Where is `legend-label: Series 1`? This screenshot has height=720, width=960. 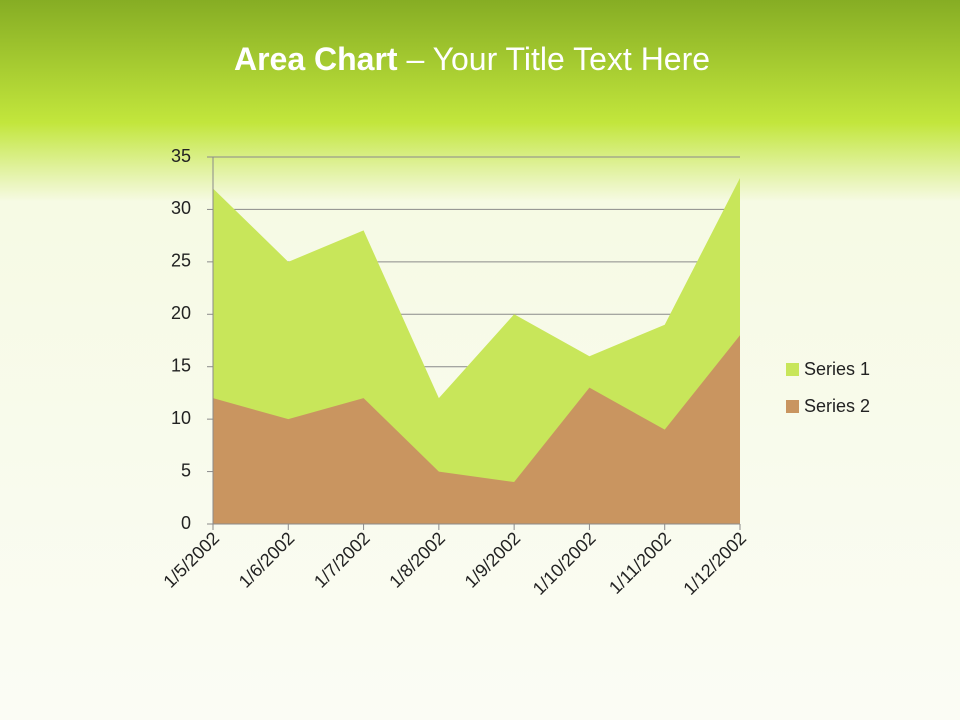
legend-label: Series 1 is located at coordinates (837, 369).